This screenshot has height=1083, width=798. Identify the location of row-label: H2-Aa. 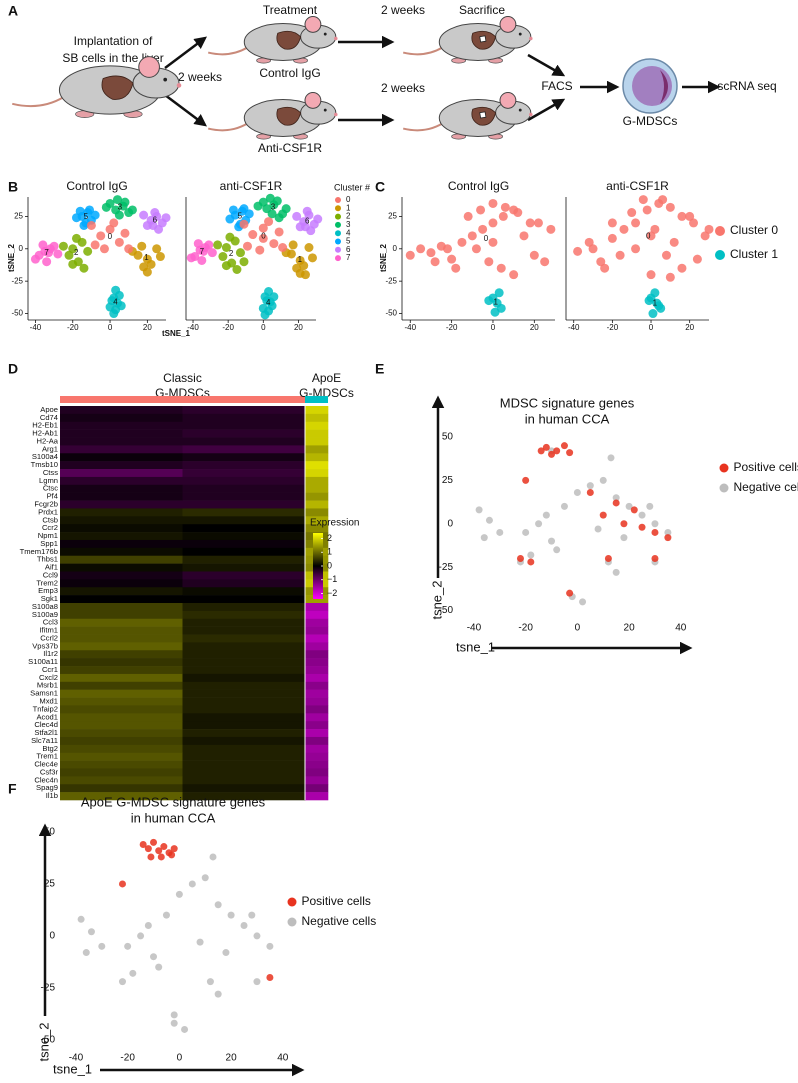
(47, 440).